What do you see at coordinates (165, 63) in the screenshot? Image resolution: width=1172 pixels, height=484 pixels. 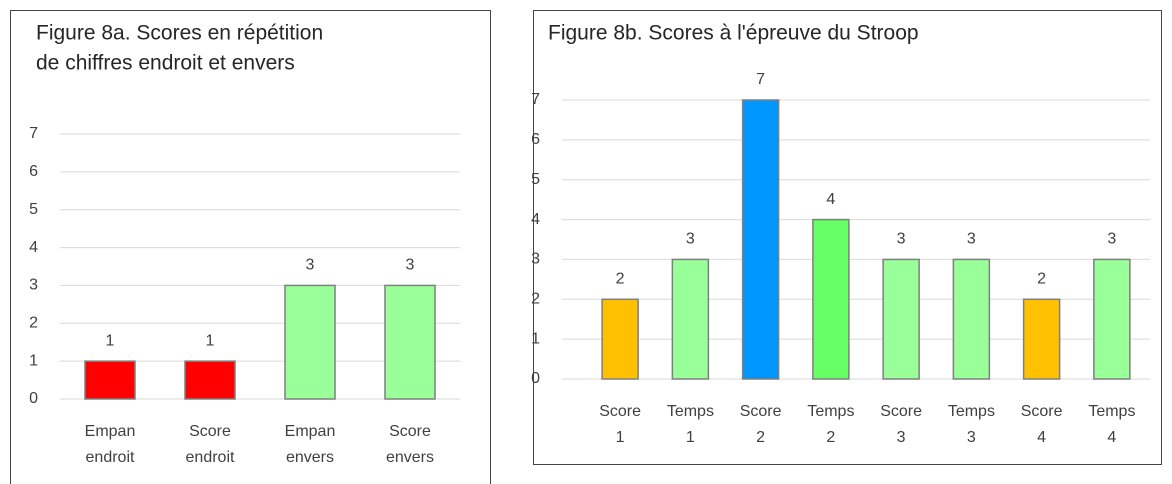 I see `chart-title: de chiffres endroit et envers` at bounding box center [165, 63].